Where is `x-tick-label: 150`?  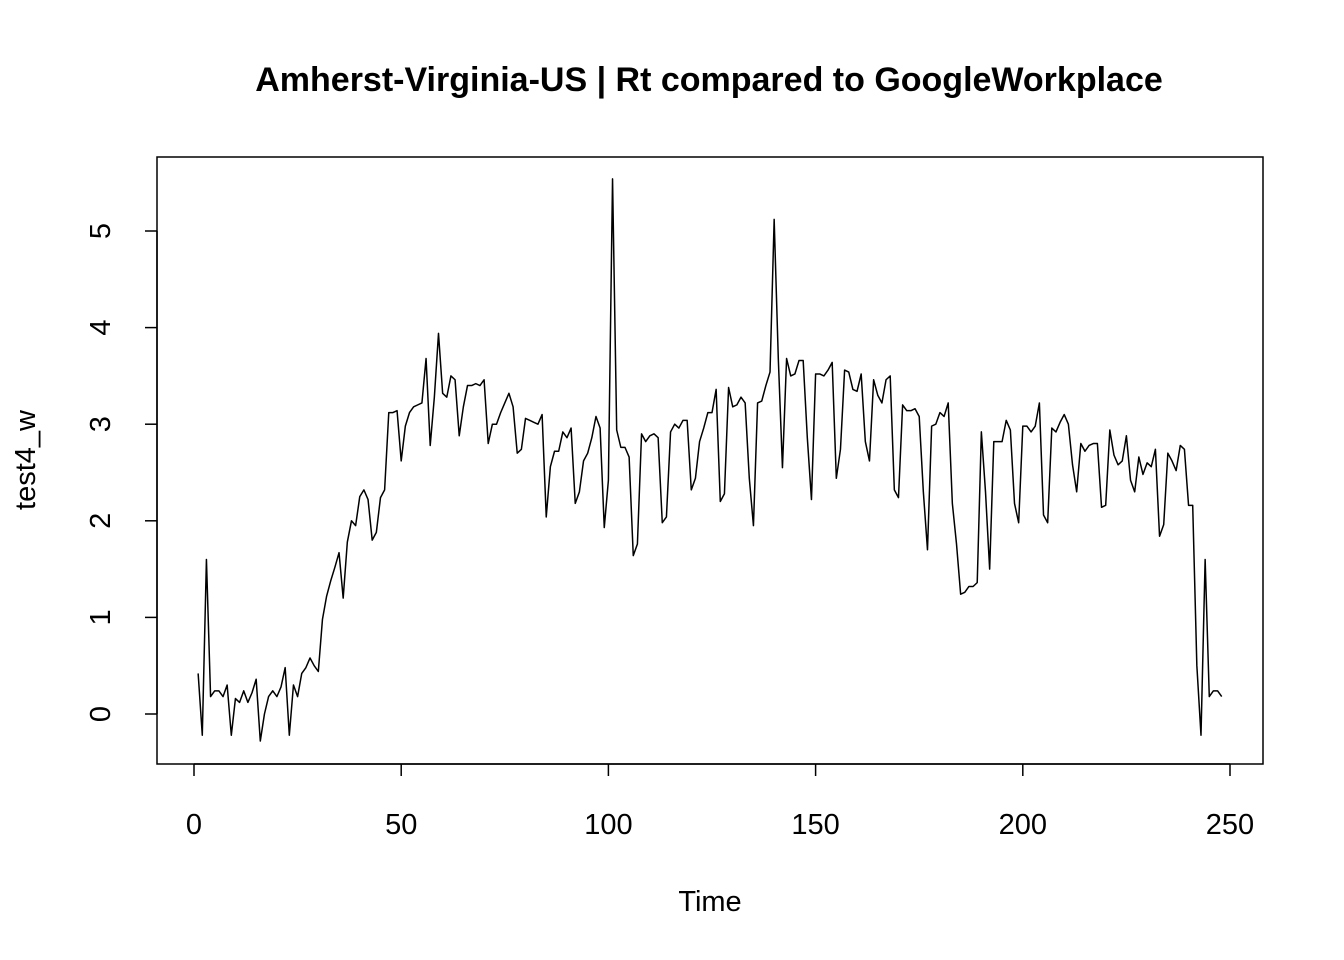 x-tick-label: 150 is located at coordinates (815, 825).